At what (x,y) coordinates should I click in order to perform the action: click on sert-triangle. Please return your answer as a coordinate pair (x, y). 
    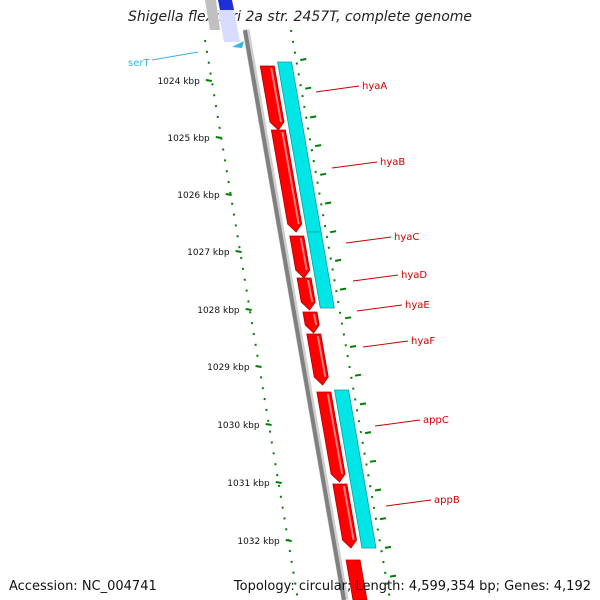
    Looking at the image, I should click on (238, 44).